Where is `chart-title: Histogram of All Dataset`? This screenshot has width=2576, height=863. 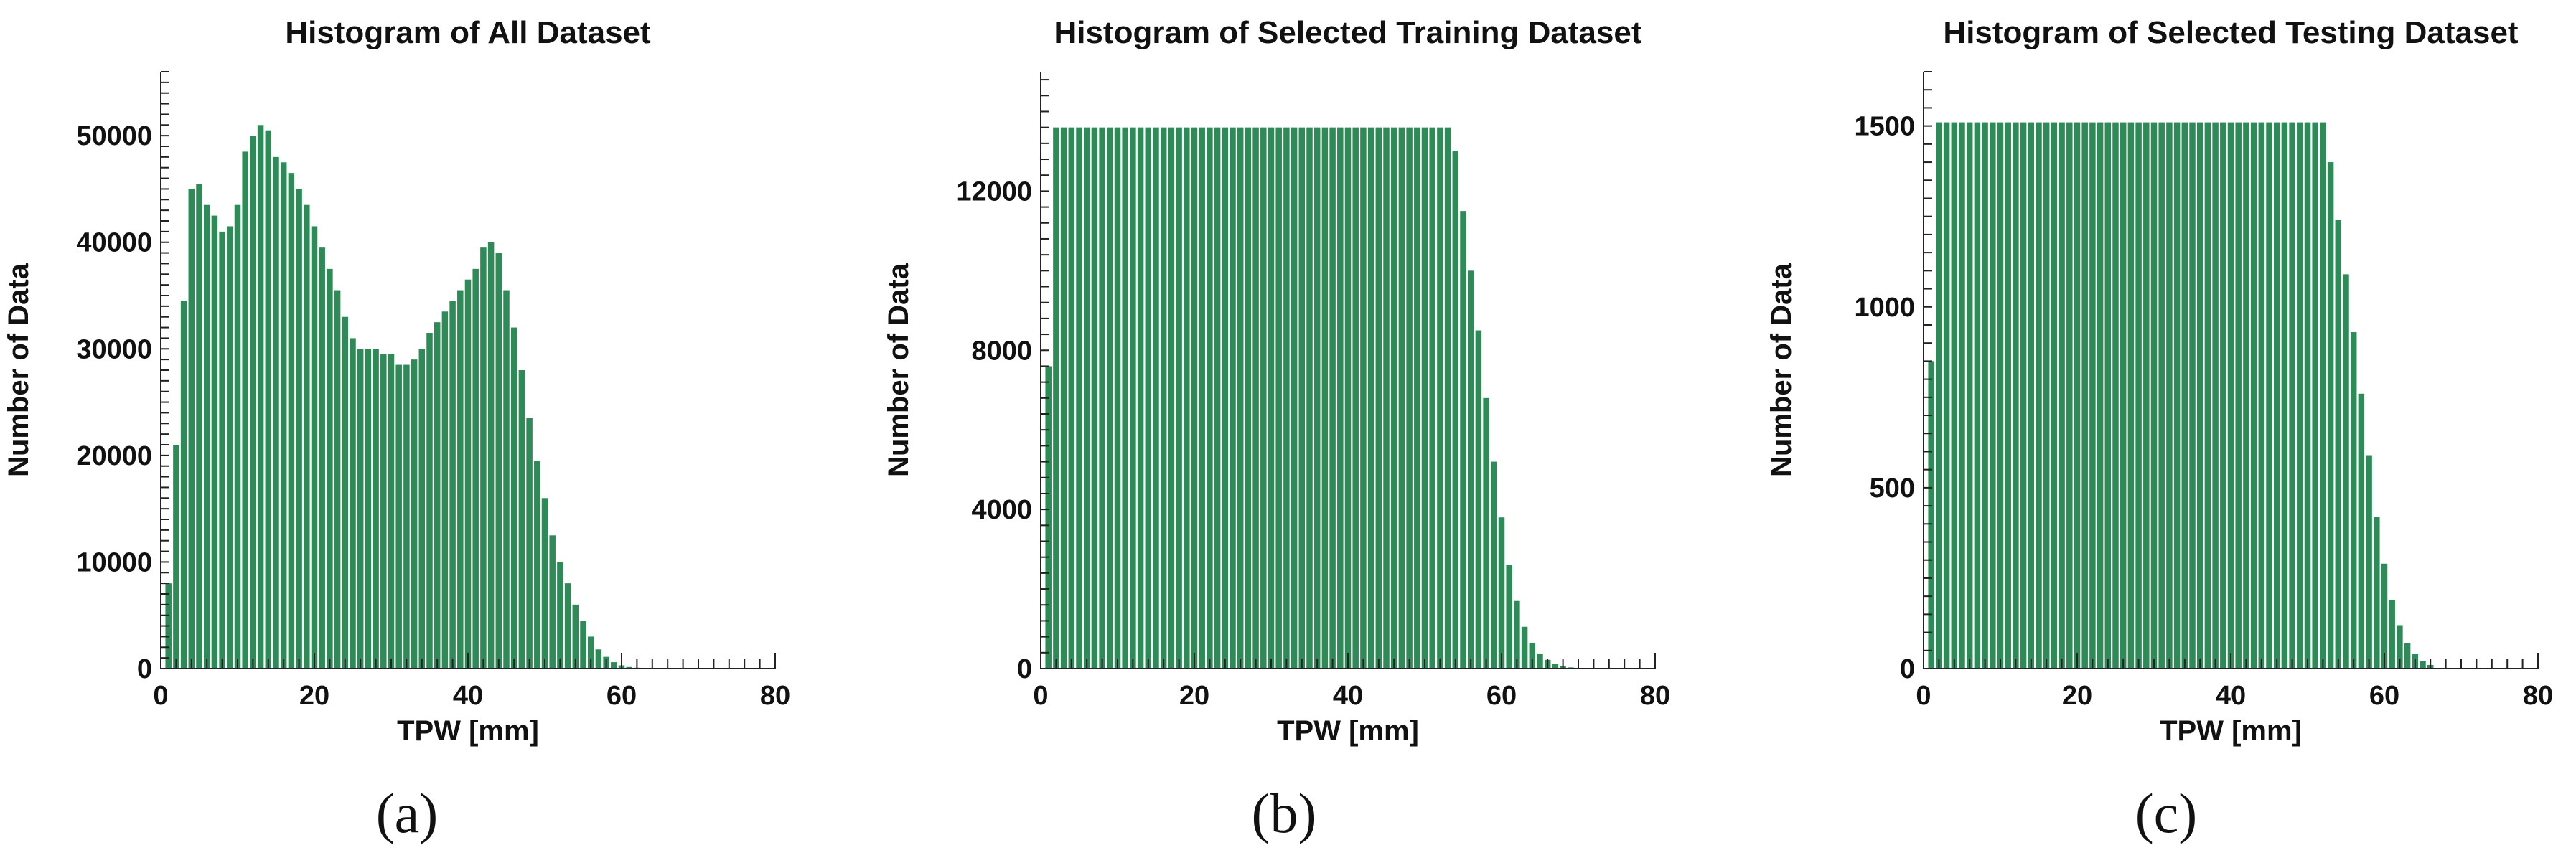
chart-title: Histogram of All Dataset is located at coordinates (468, 32).